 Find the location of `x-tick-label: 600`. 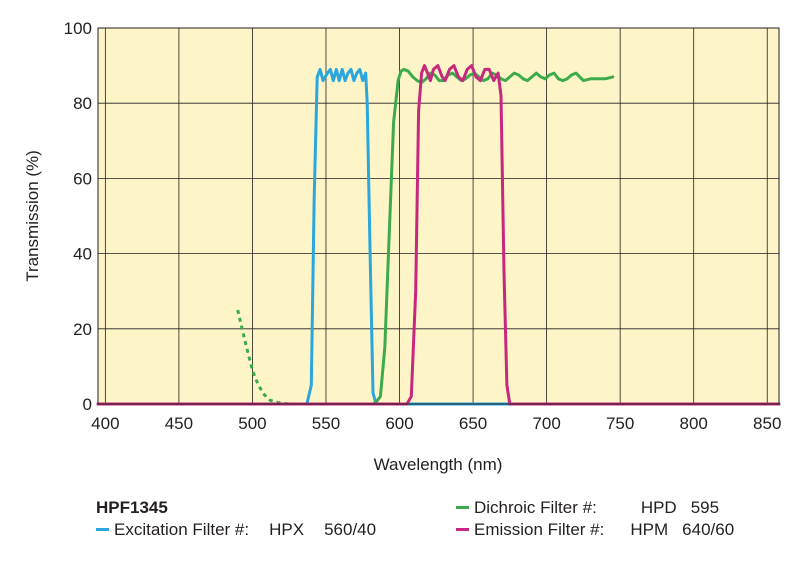

x-tick-label: 600 is located at coordinates (399, 423).